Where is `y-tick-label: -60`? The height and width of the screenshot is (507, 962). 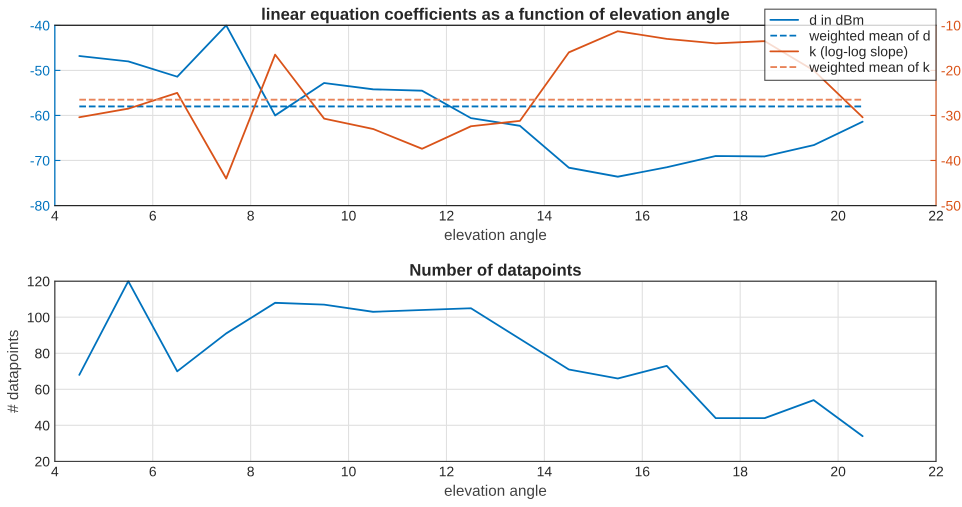 y-tick-label: -60 is located at coordinates (40, 115).